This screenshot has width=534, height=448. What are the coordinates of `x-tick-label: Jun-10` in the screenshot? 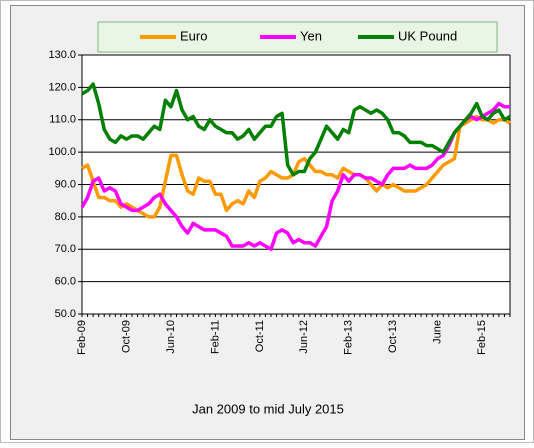 It's located at (171, 337).